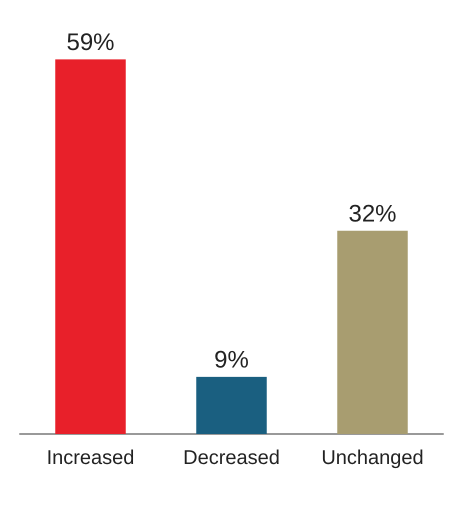 The height and width of the screenshot is (522, 465). I want to click on x-tick-label: Unchanged, so click(372, 458).